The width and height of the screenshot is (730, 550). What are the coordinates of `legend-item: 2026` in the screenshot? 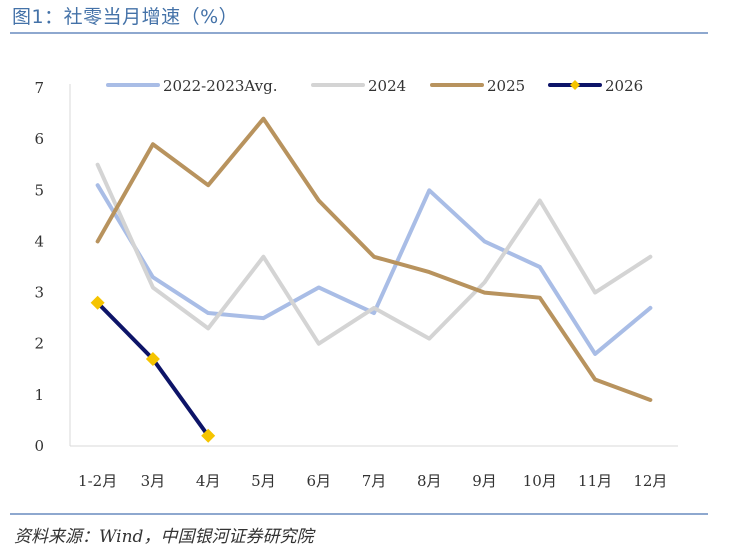 It's located at (595, 86).